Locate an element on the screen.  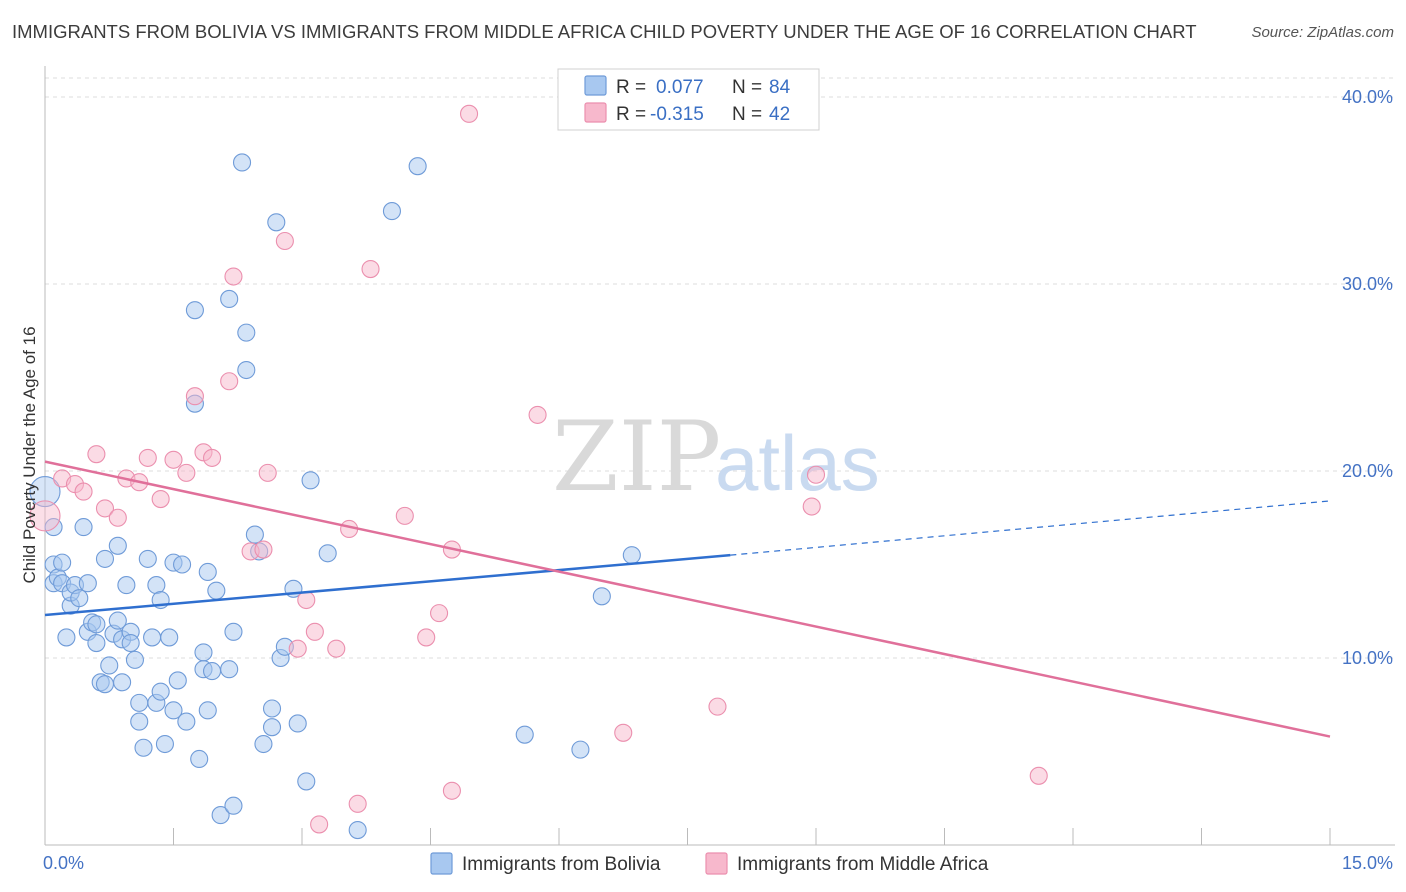
trend-line-bolivia-extended is located at coordinates (1030, 528).